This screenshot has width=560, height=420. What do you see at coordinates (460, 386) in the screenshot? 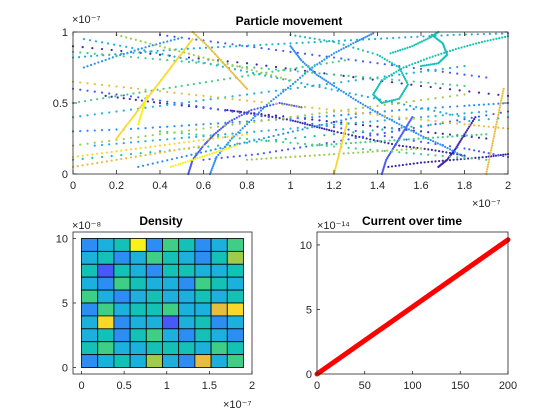
I see `x-tick-label: 150` at bounding box center [460, 386].